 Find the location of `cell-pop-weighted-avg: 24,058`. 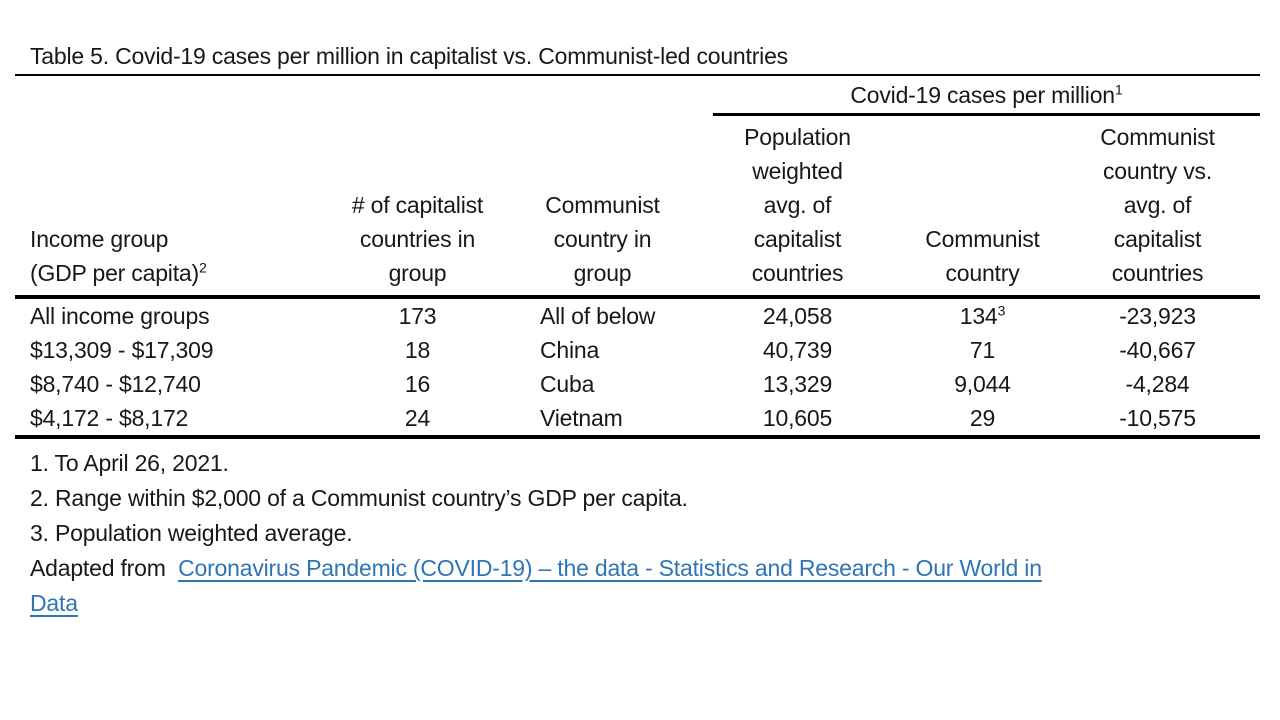

cell-pop-weighted-avg: 24,058 is located at coordinates (797, 316).